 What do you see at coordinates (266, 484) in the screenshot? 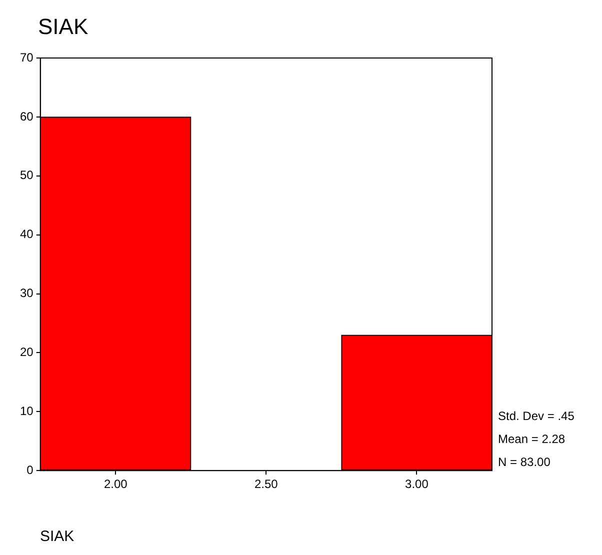
I see `x-tick-label: 2.50` at bounding box center [266, 484].